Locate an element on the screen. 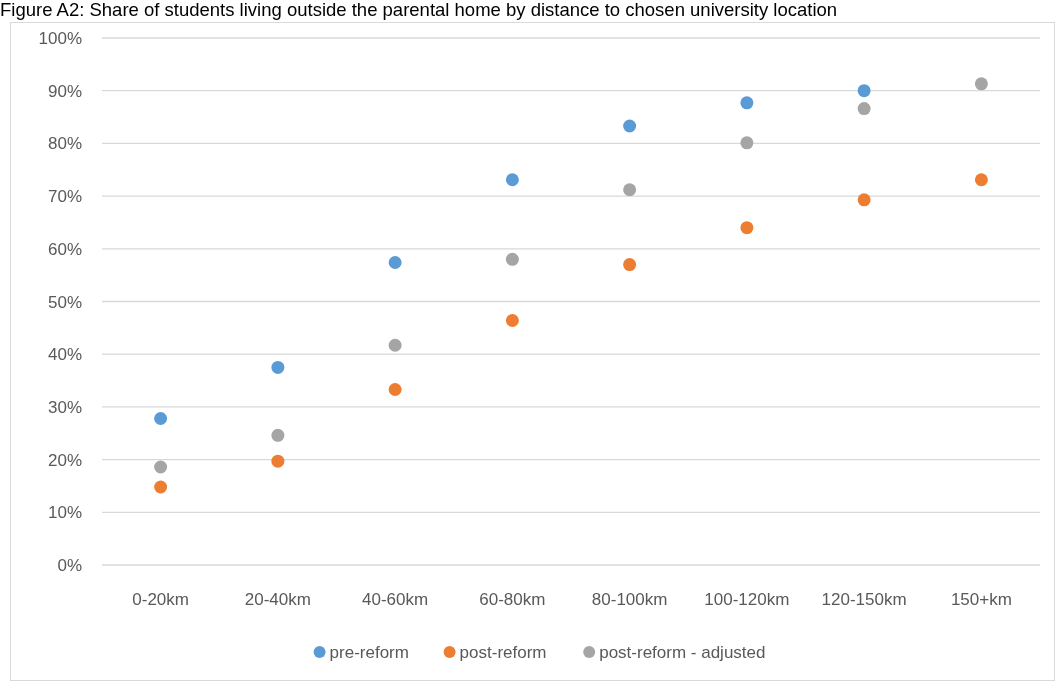 The width and height of the screenshot is (1055, 681). x-tick-label: 0-20km is located at coordinates (160, 599).